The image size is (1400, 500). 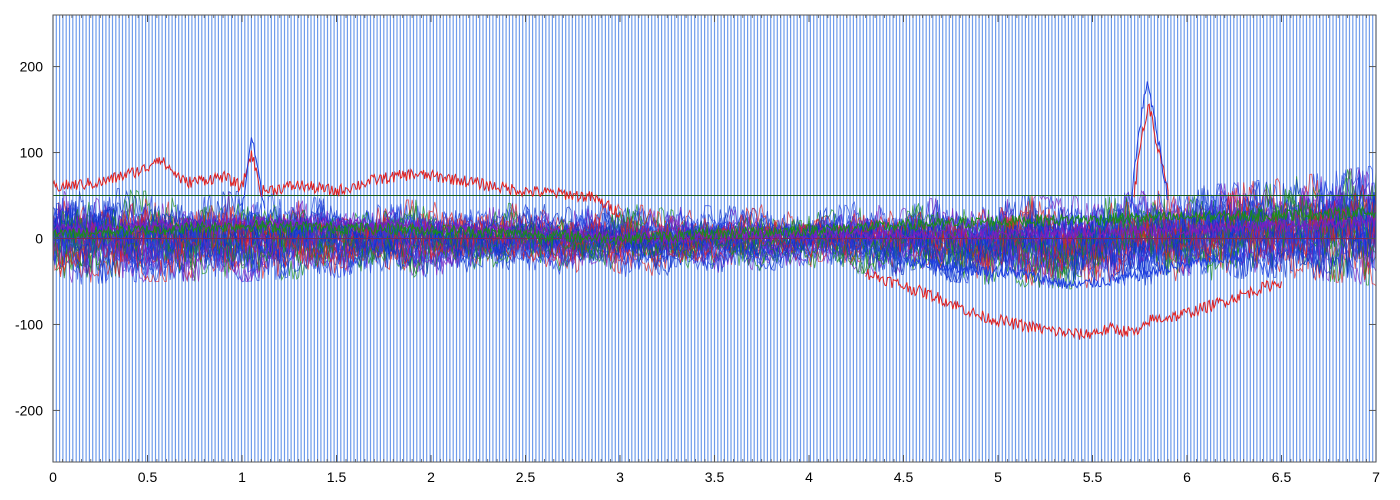 What do you see at coordinates (431, 477) in the screenshot?
I see `x-tick-label: 2` at bounding box center [431, 477].